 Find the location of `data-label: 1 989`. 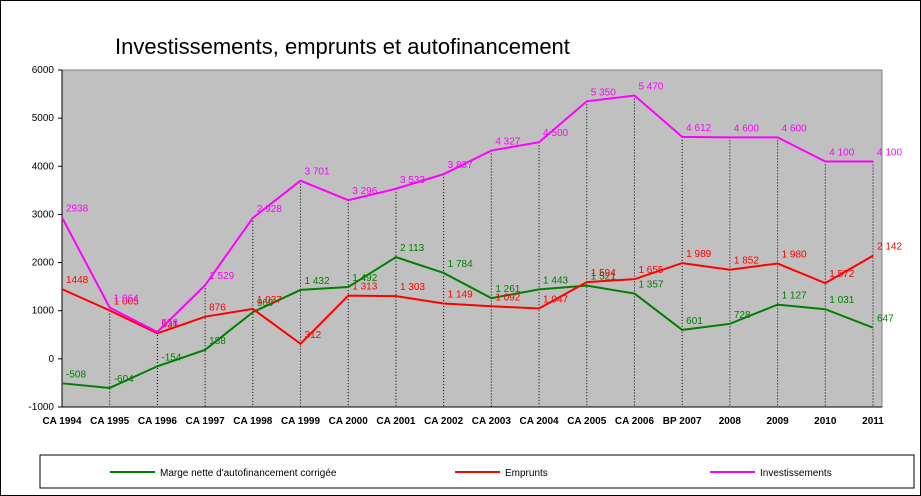

data-label: 1 989 is located at coordinates (698, 254).